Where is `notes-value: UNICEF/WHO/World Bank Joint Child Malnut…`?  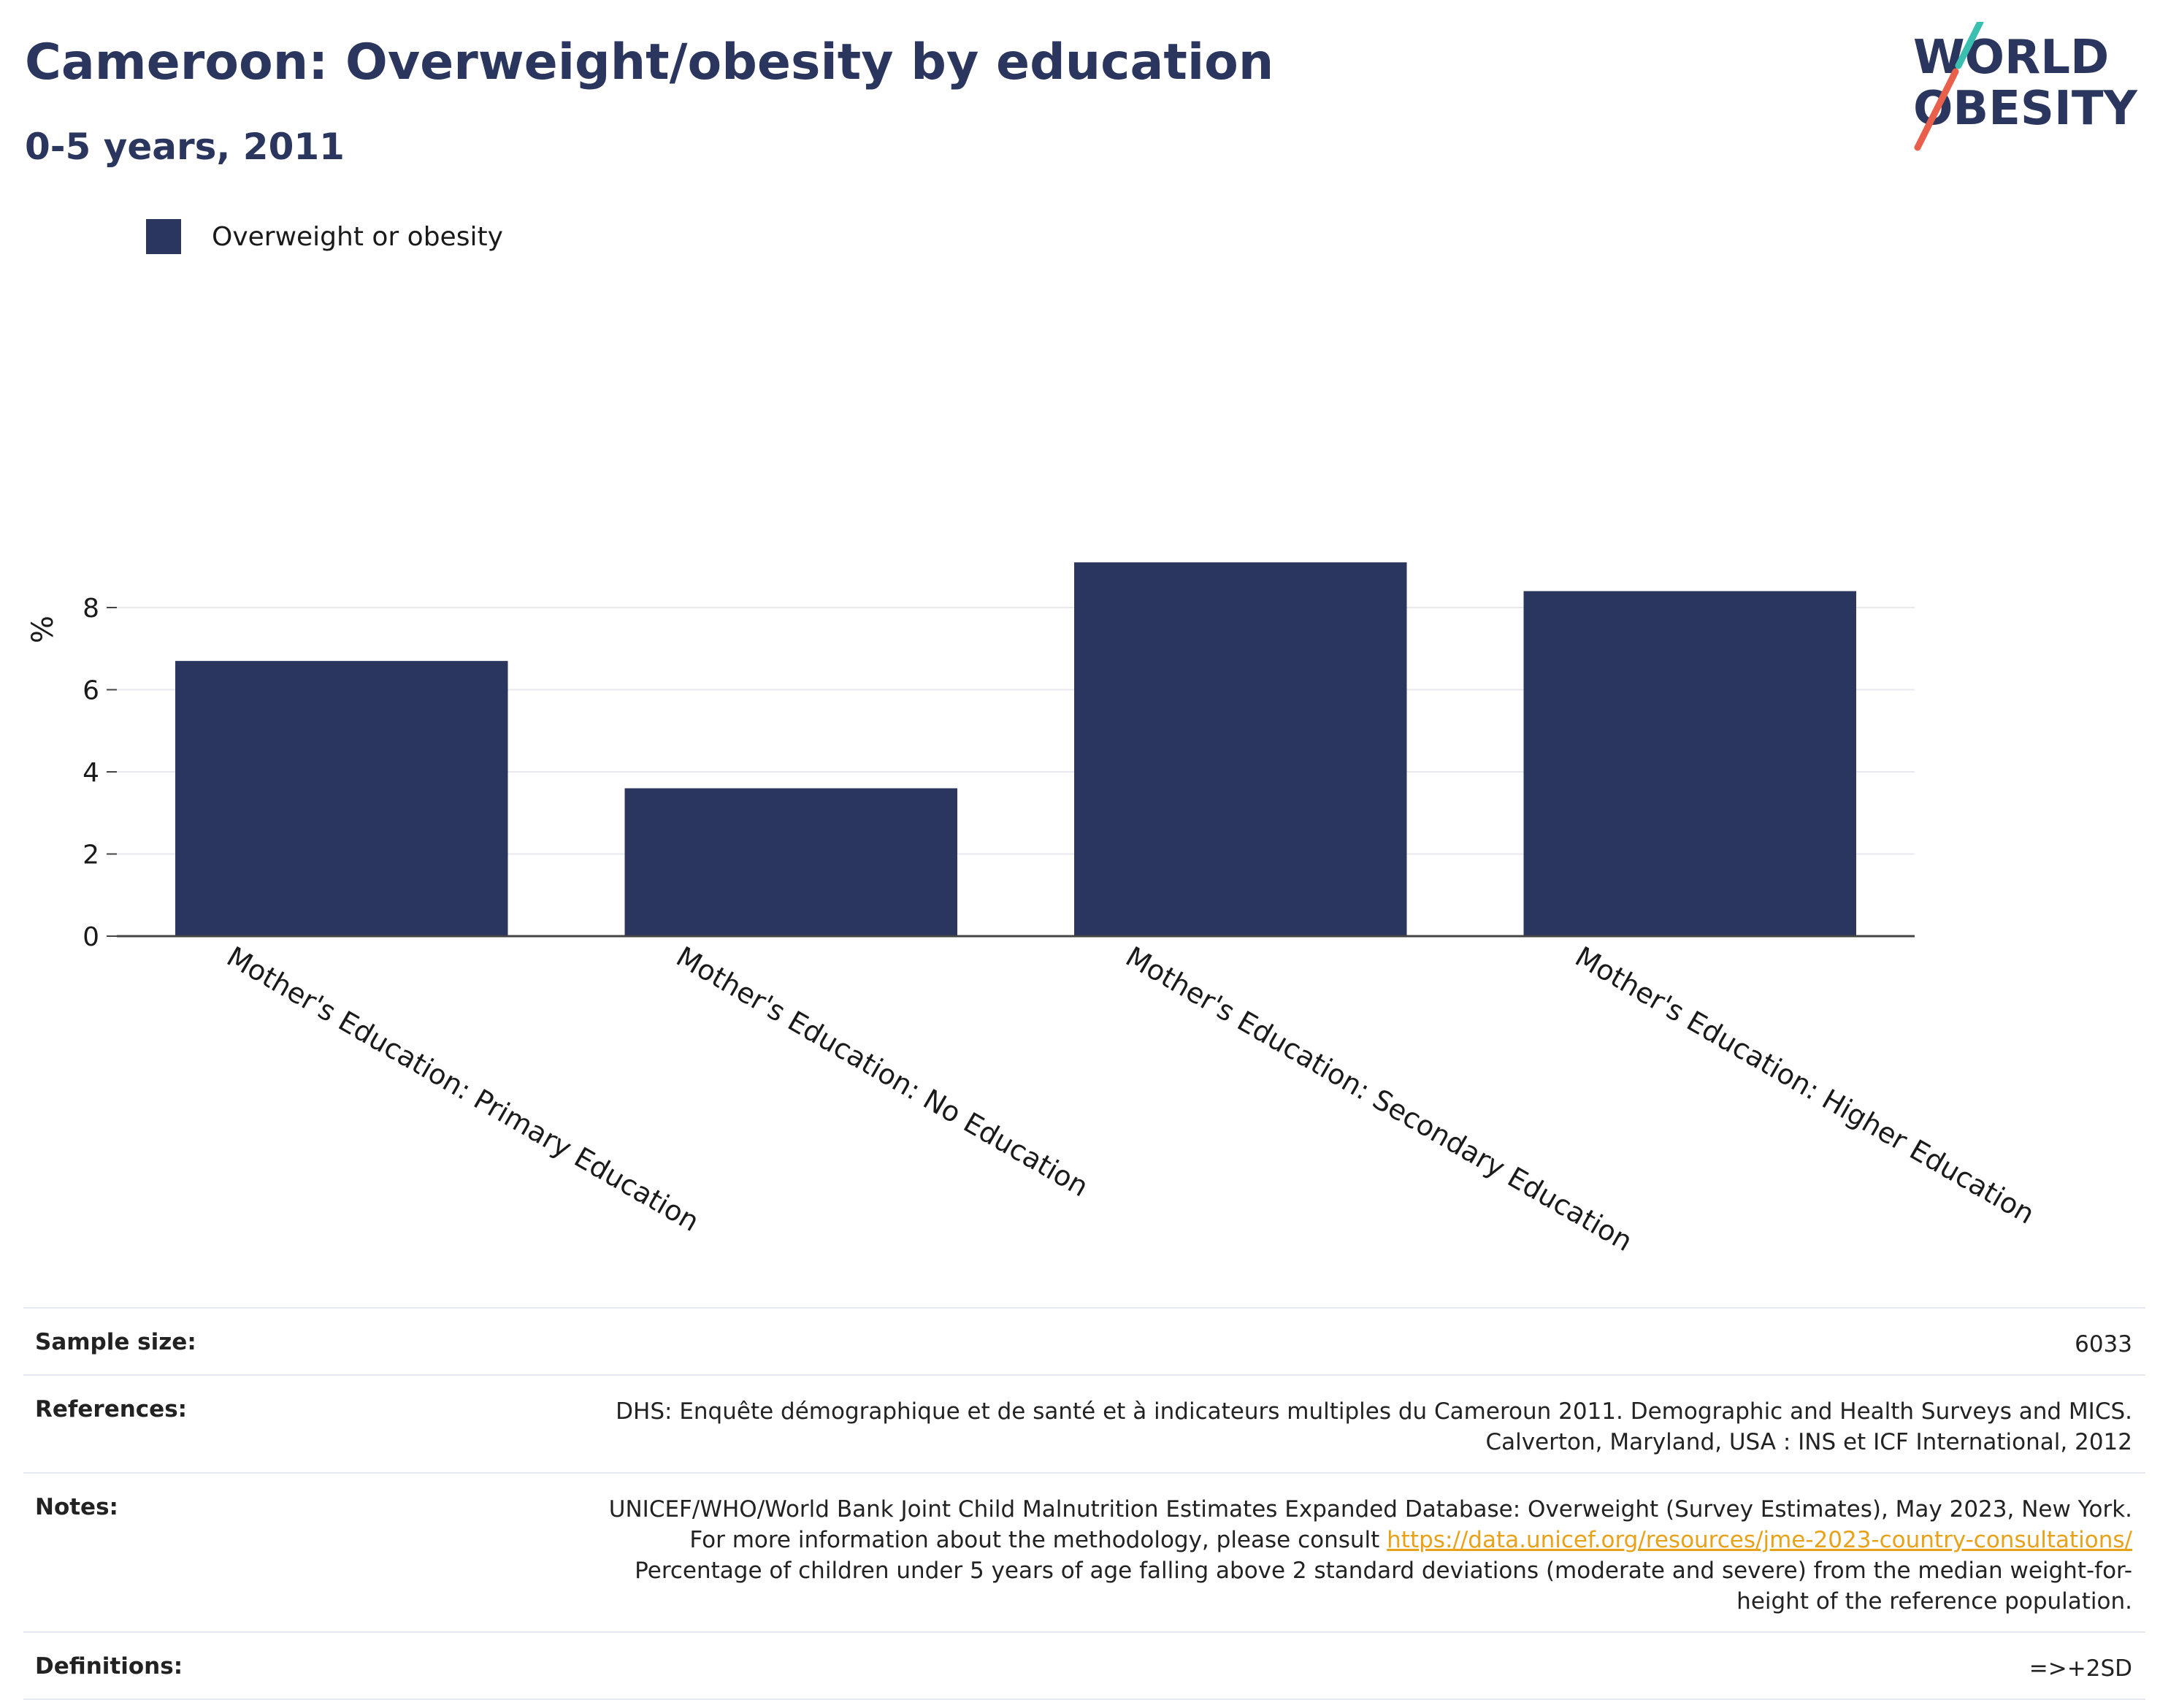 notes-value: UNICEF/WHO/World Bank Joint Child Malnut… is located at coordinates (1365, 1555).